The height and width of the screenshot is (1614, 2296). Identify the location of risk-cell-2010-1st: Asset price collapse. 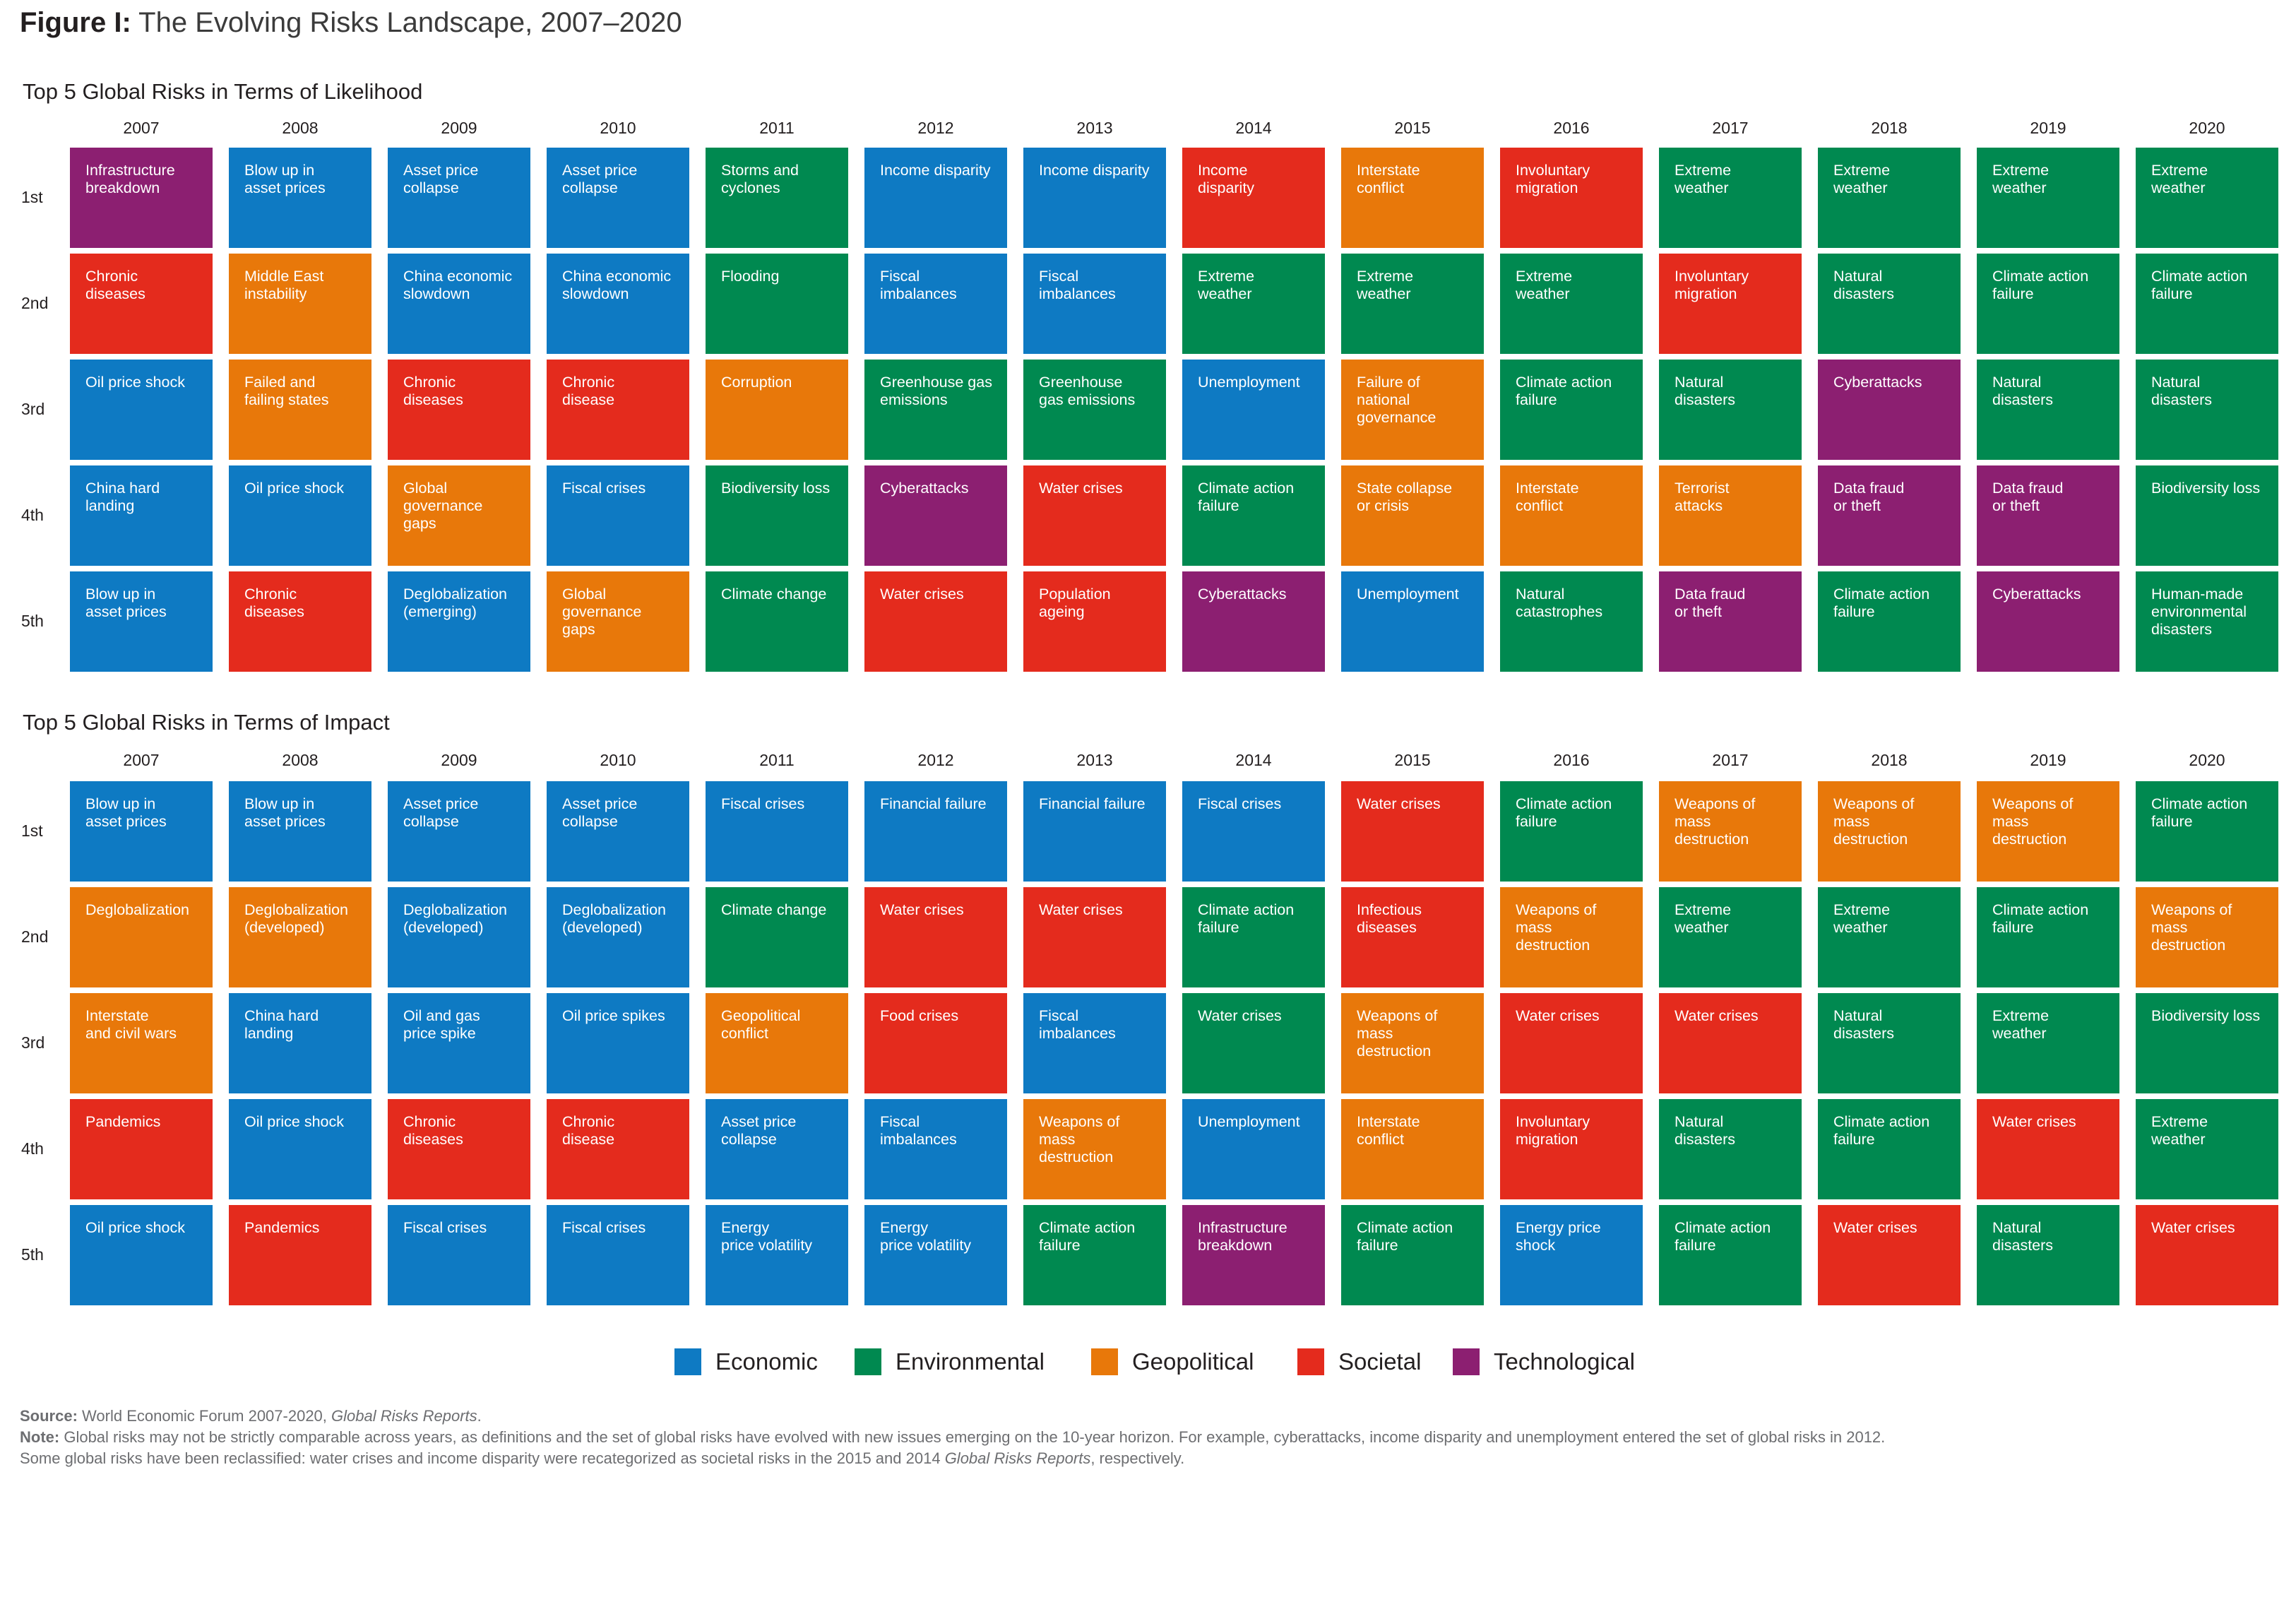
(618, 198).